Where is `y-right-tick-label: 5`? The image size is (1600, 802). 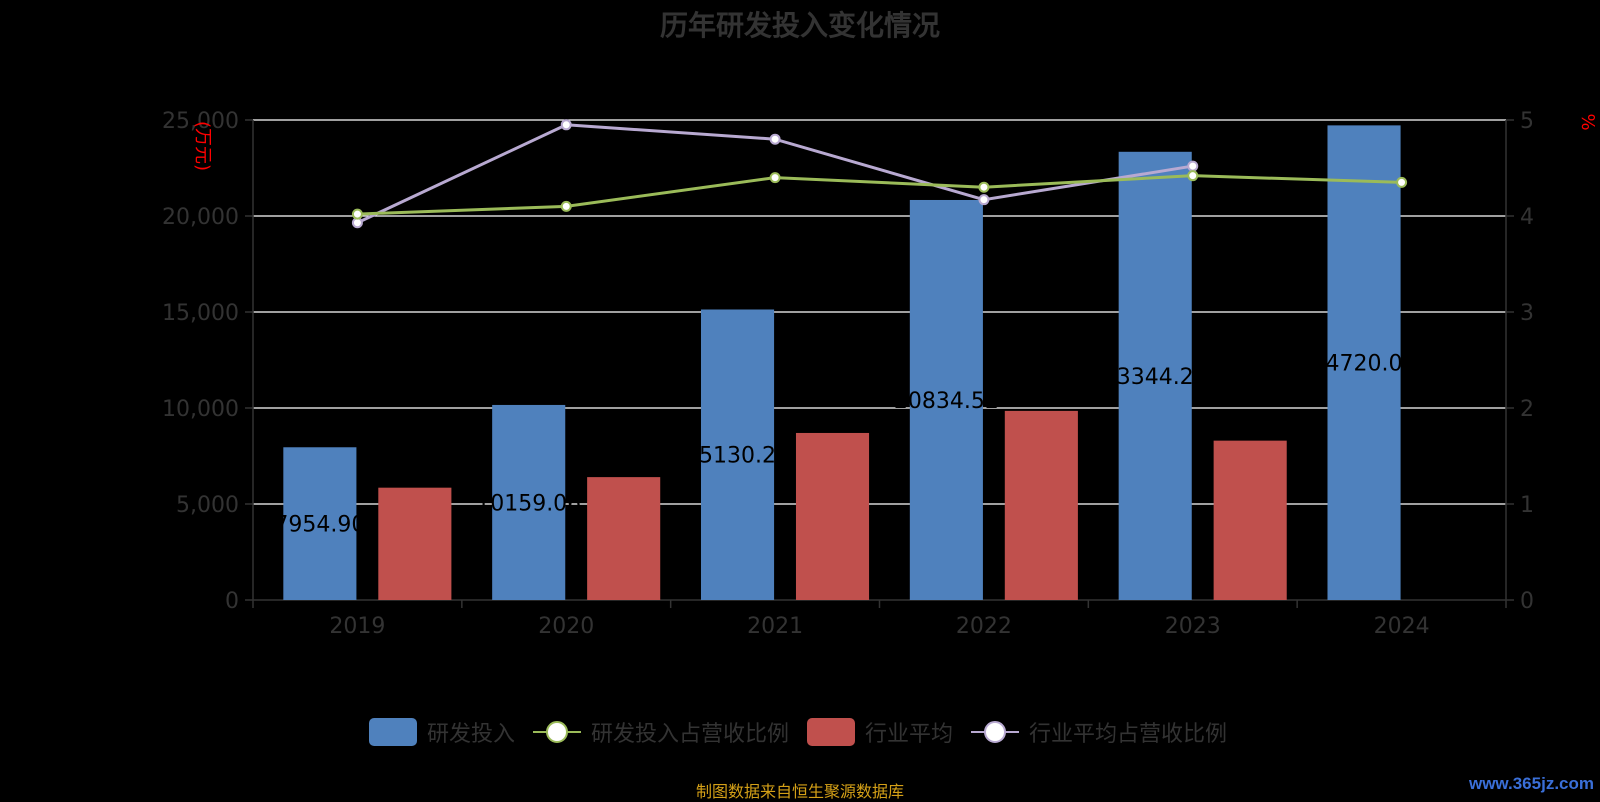 y-right-tick-label: 5 is located at coordinates (1527, 121).